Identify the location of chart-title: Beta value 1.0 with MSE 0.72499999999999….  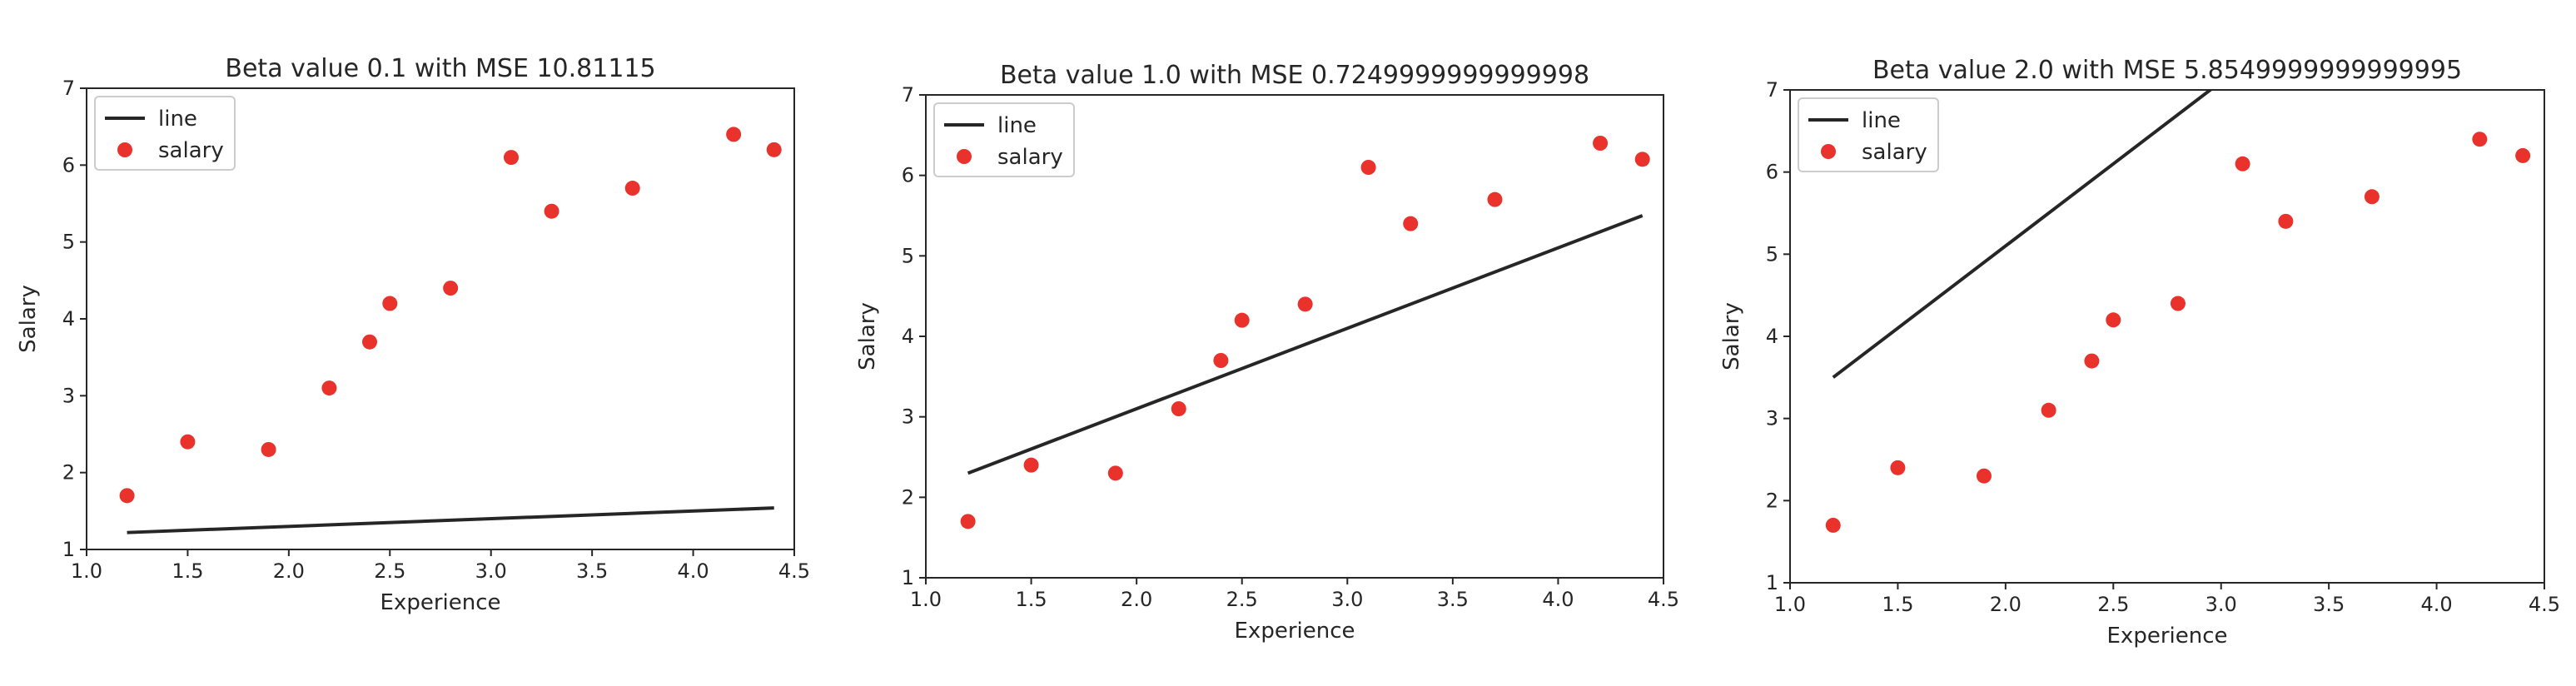
(1294, 75).